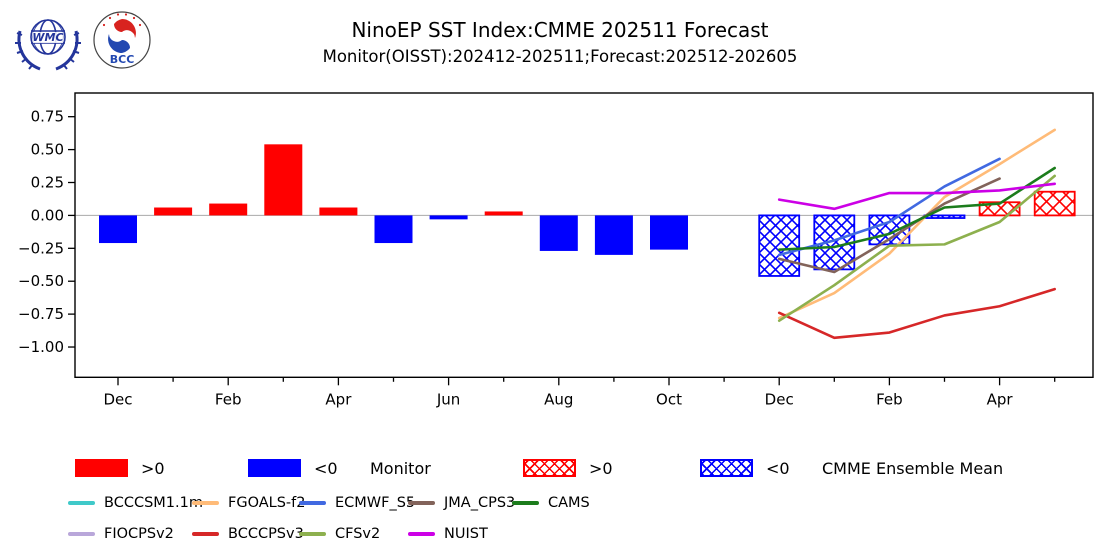 The height and width of the screenshot is (560, 1120). I want to click on monitor-bar-Mar, so click(283, 180).